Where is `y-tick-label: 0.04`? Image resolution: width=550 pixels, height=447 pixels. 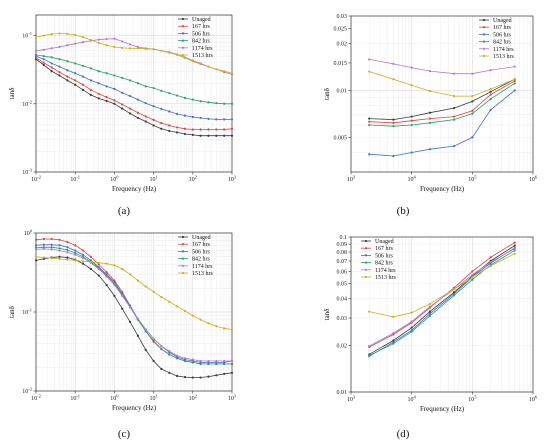 y-tick-label: 0.04 is located at coordinates (342, 300).